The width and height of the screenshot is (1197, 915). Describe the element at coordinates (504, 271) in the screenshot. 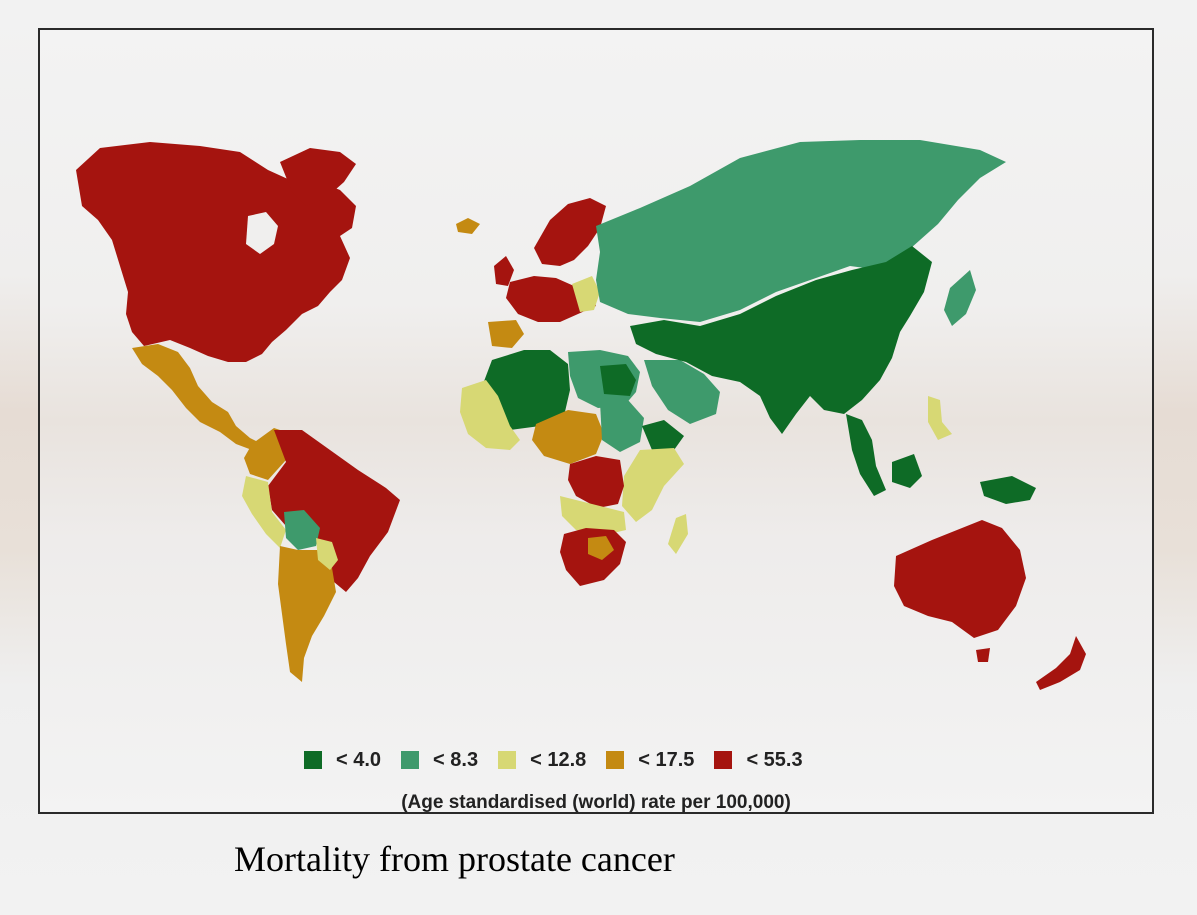

I see `region-uk` at that location.